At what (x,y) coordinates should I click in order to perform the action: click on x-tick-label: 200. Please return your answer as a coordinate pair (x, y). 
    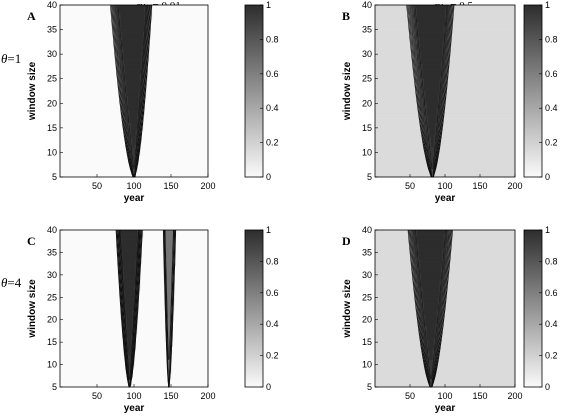
    Looking at the image, I should click on (207, 396).